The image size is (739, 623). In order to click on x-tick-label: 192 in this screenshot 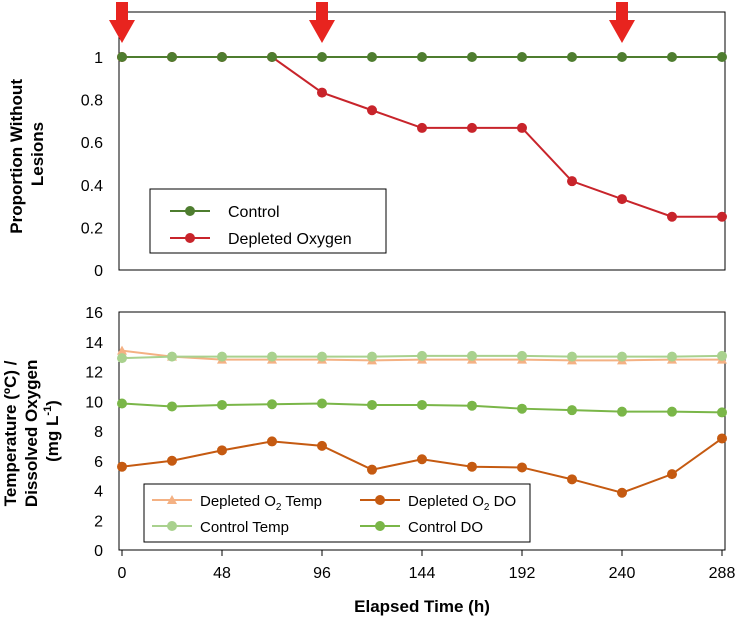, I will do `click(522, 573)`.